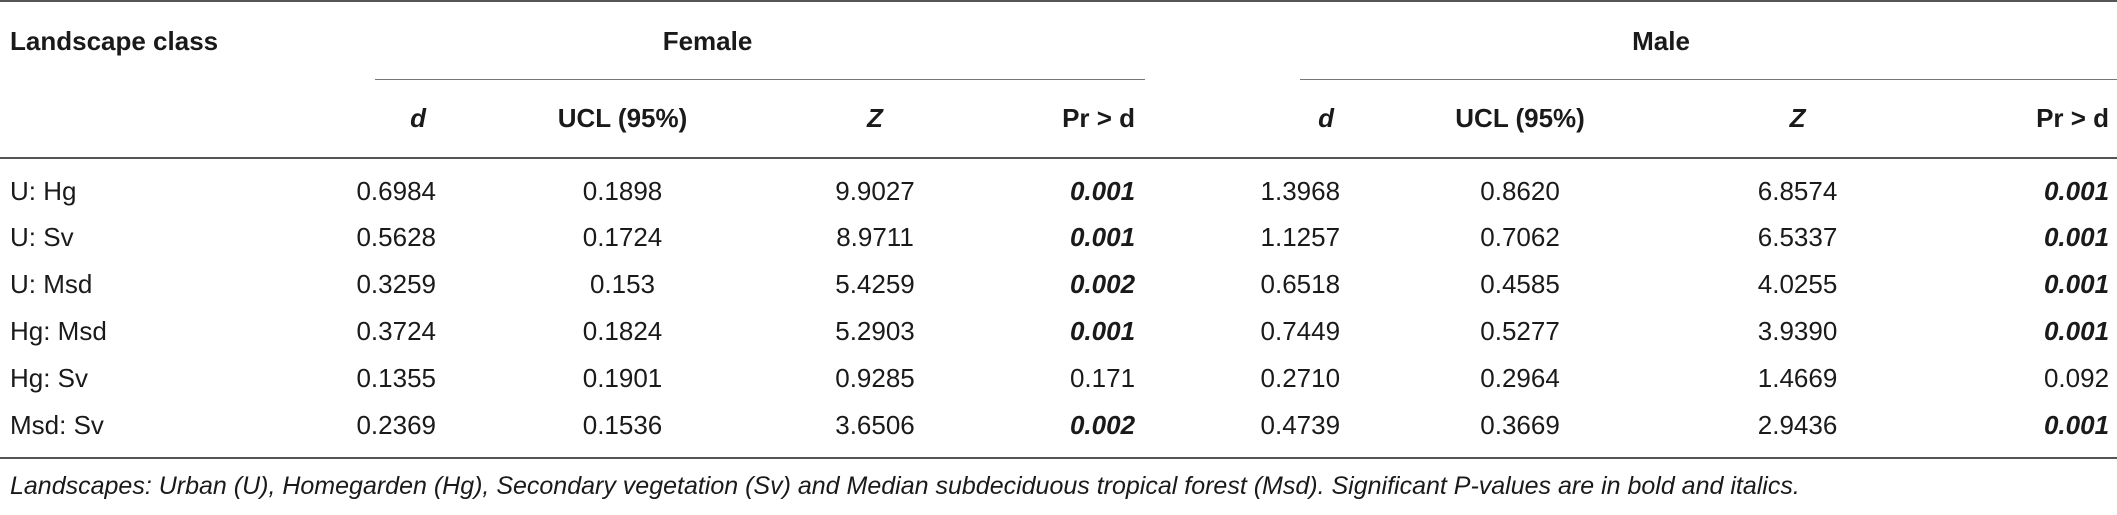 This screenshot has width=2117, height=515. Describe the element at coordinates (1797, 284) in the screenshot. I see `cell-male-z: 4.0255` at that location.